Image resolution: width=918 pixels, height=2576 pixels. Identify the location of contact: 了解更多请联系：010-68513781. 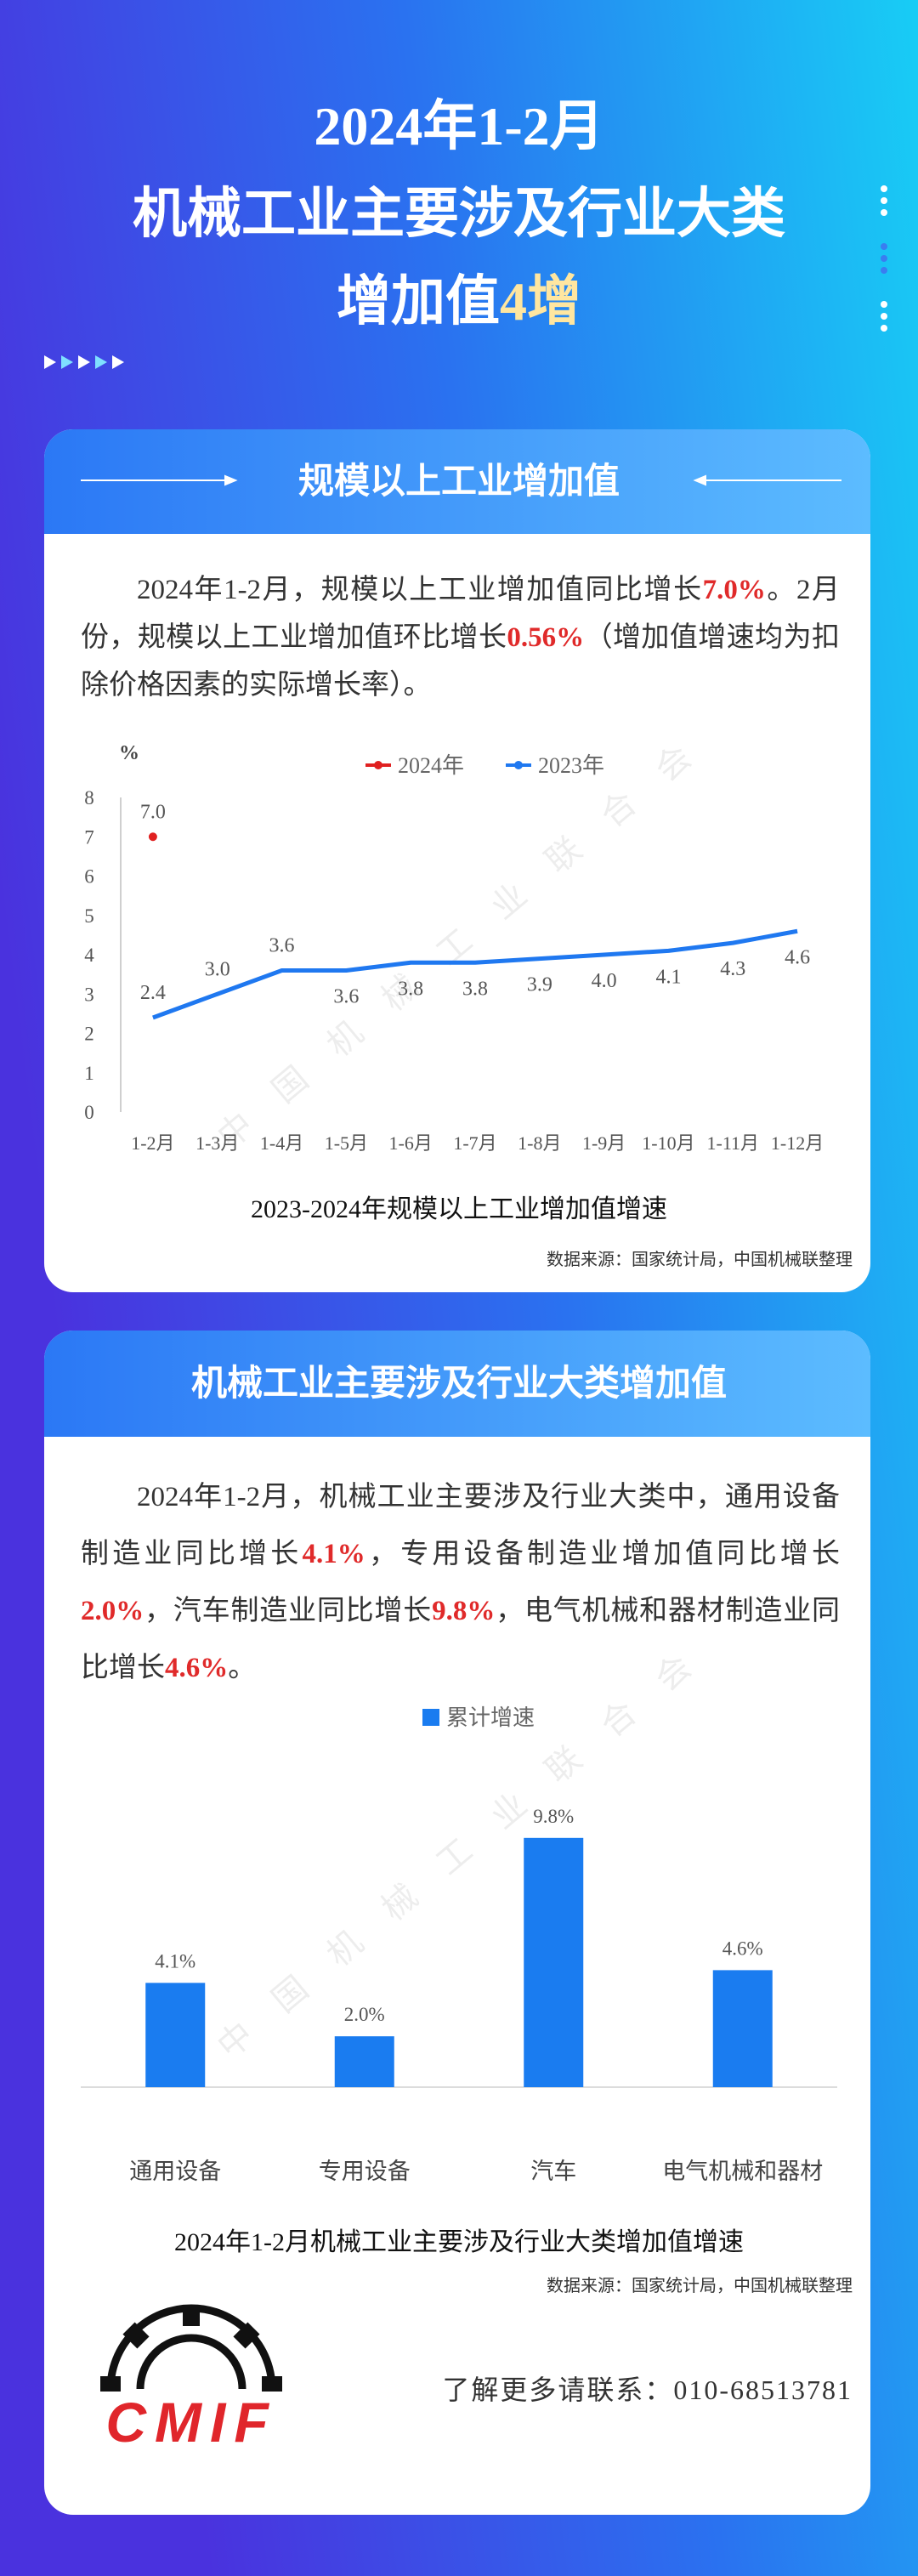
(647, 2390).